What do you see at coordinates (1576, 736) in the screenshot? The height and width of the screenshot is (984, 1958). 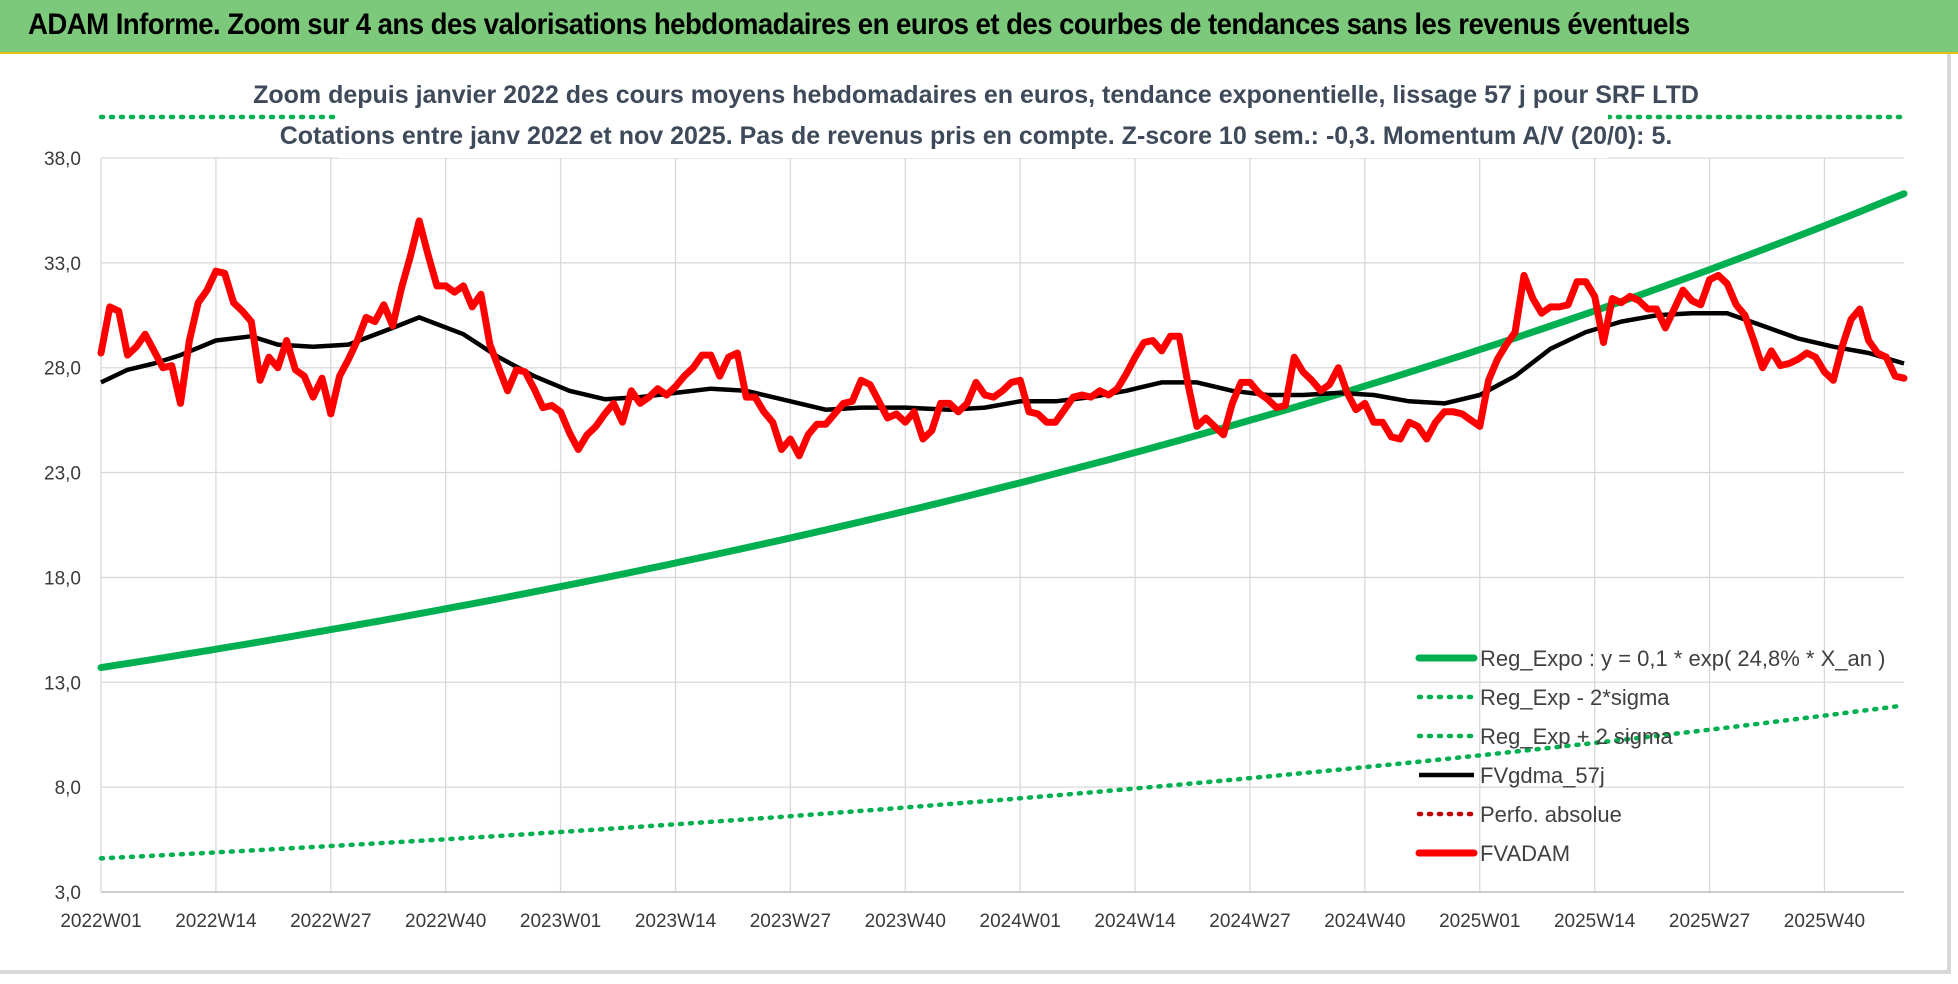 I see `legend-label-reg-exp-2-sigma: Reg_Exp + 2 sigma` at bounding box center [1576, 736].